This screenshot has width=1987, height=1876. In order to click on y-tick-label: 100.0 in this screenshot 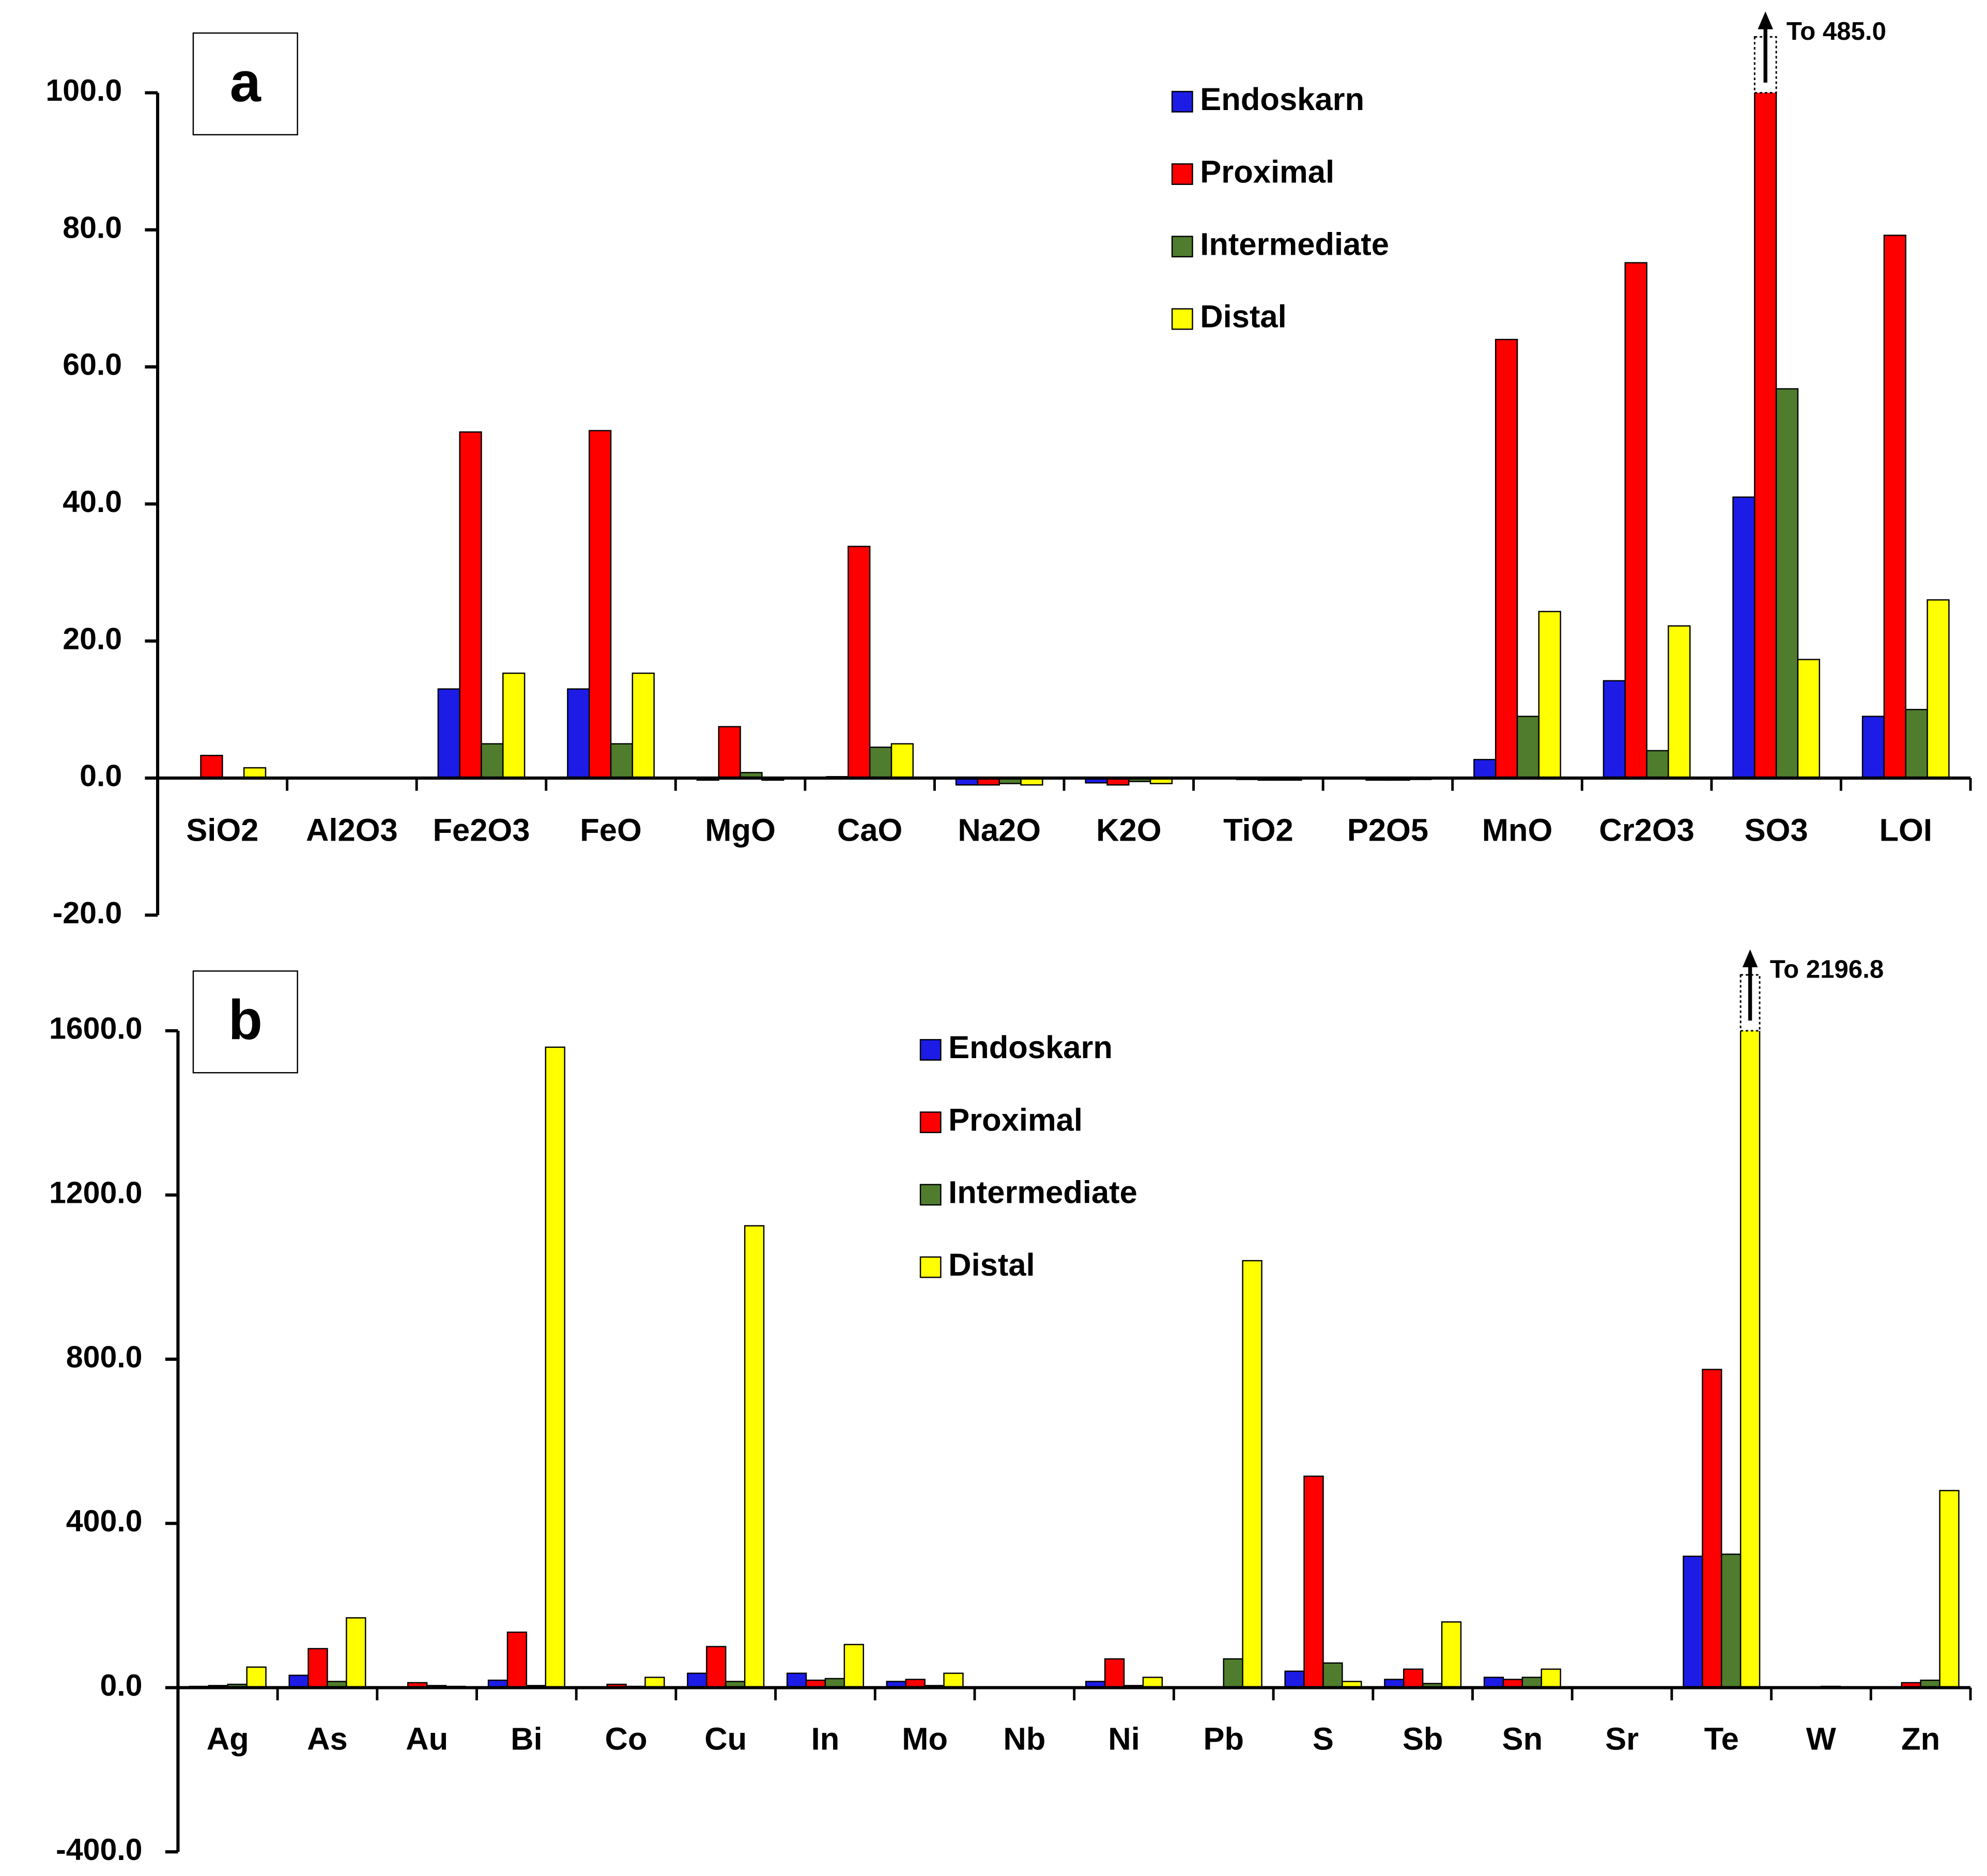, I will do `click(83, 90)`.